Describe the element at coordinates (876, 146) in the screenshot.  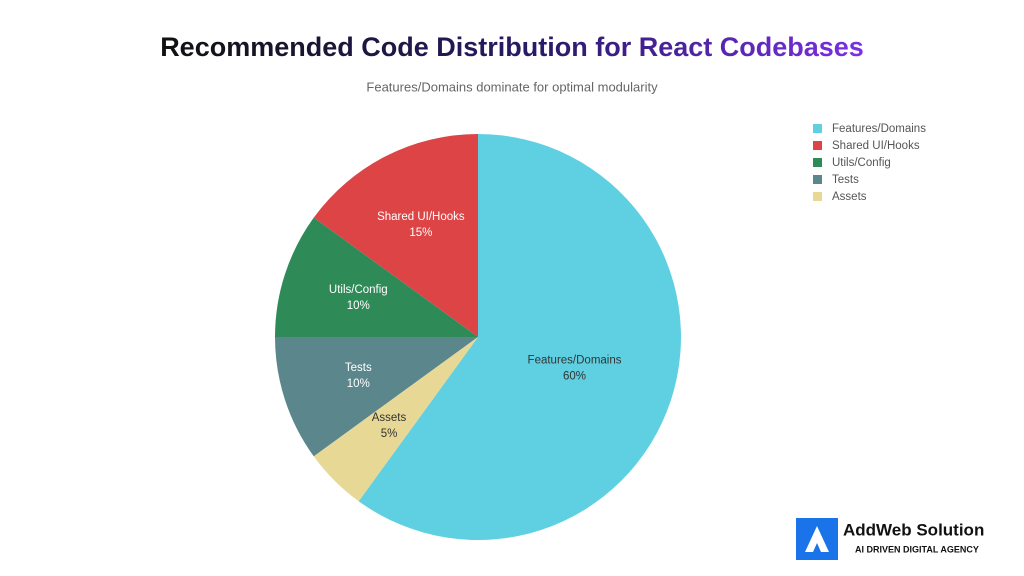
I see `legend-label: Shared UI/Hooks` at that location.